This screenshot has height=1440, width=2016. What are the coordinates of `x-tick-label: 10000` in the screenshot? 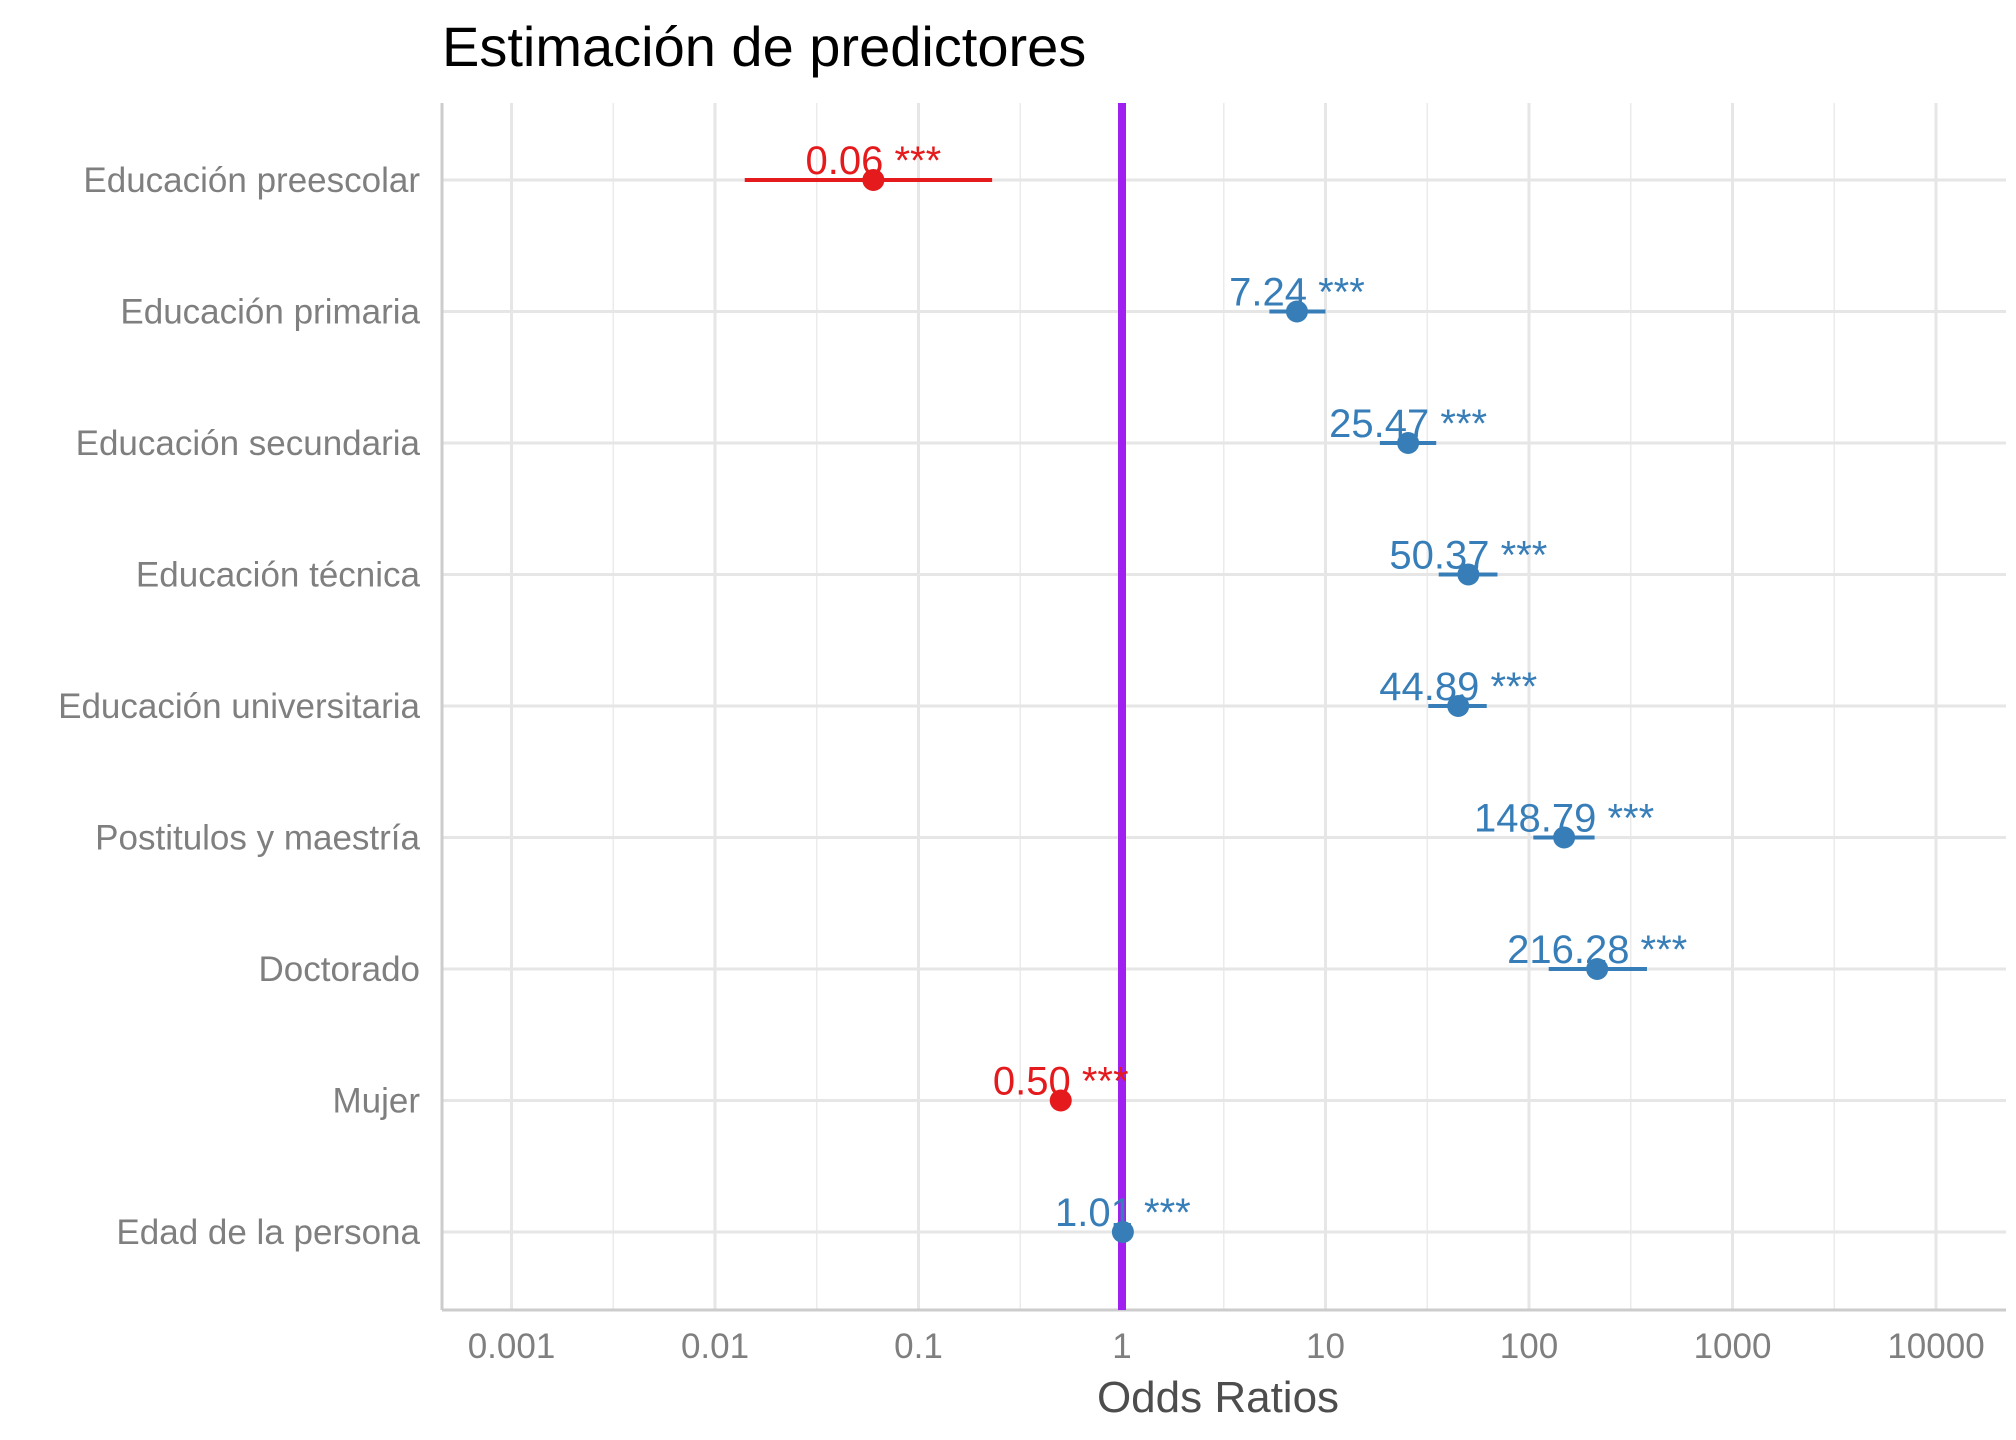 It's located at (1935, 1346).